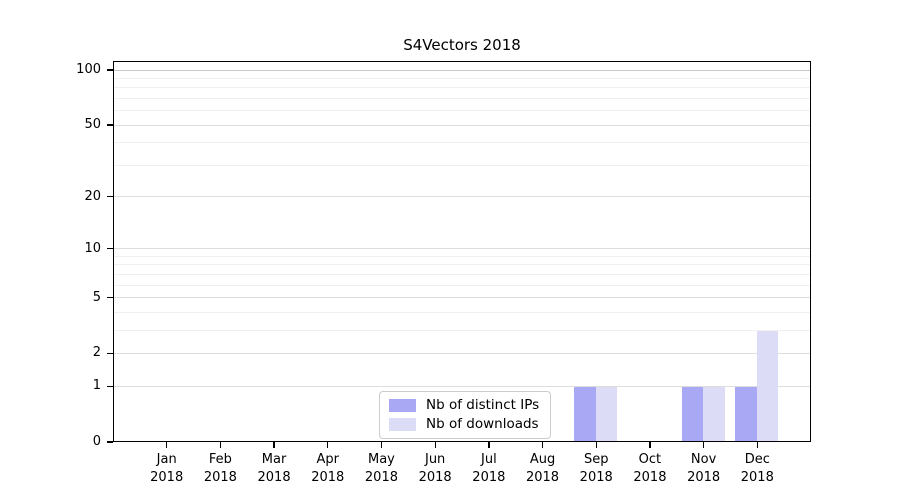 Image resolution: width=900 pixels, height=500 pixels. Describe the element at coordinates (542, 459) in the screenshot. I see `x-tick-month: Aug` at that location.